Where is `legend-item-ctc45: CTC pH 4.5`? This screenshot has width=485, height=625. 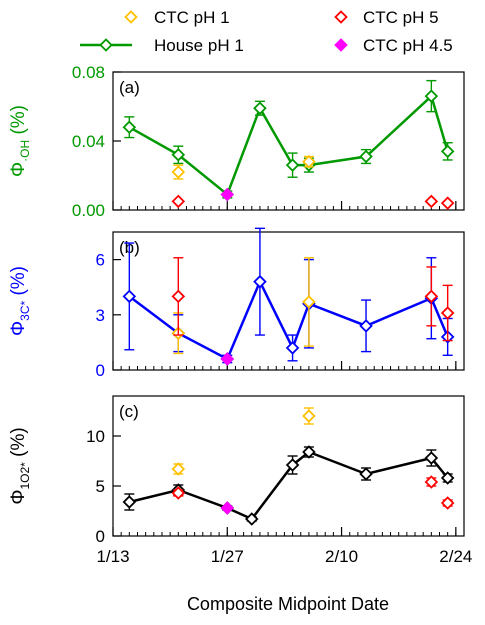 legend-item-ctc45: CTC pH 4.5 is located at coordinates (393, 45).